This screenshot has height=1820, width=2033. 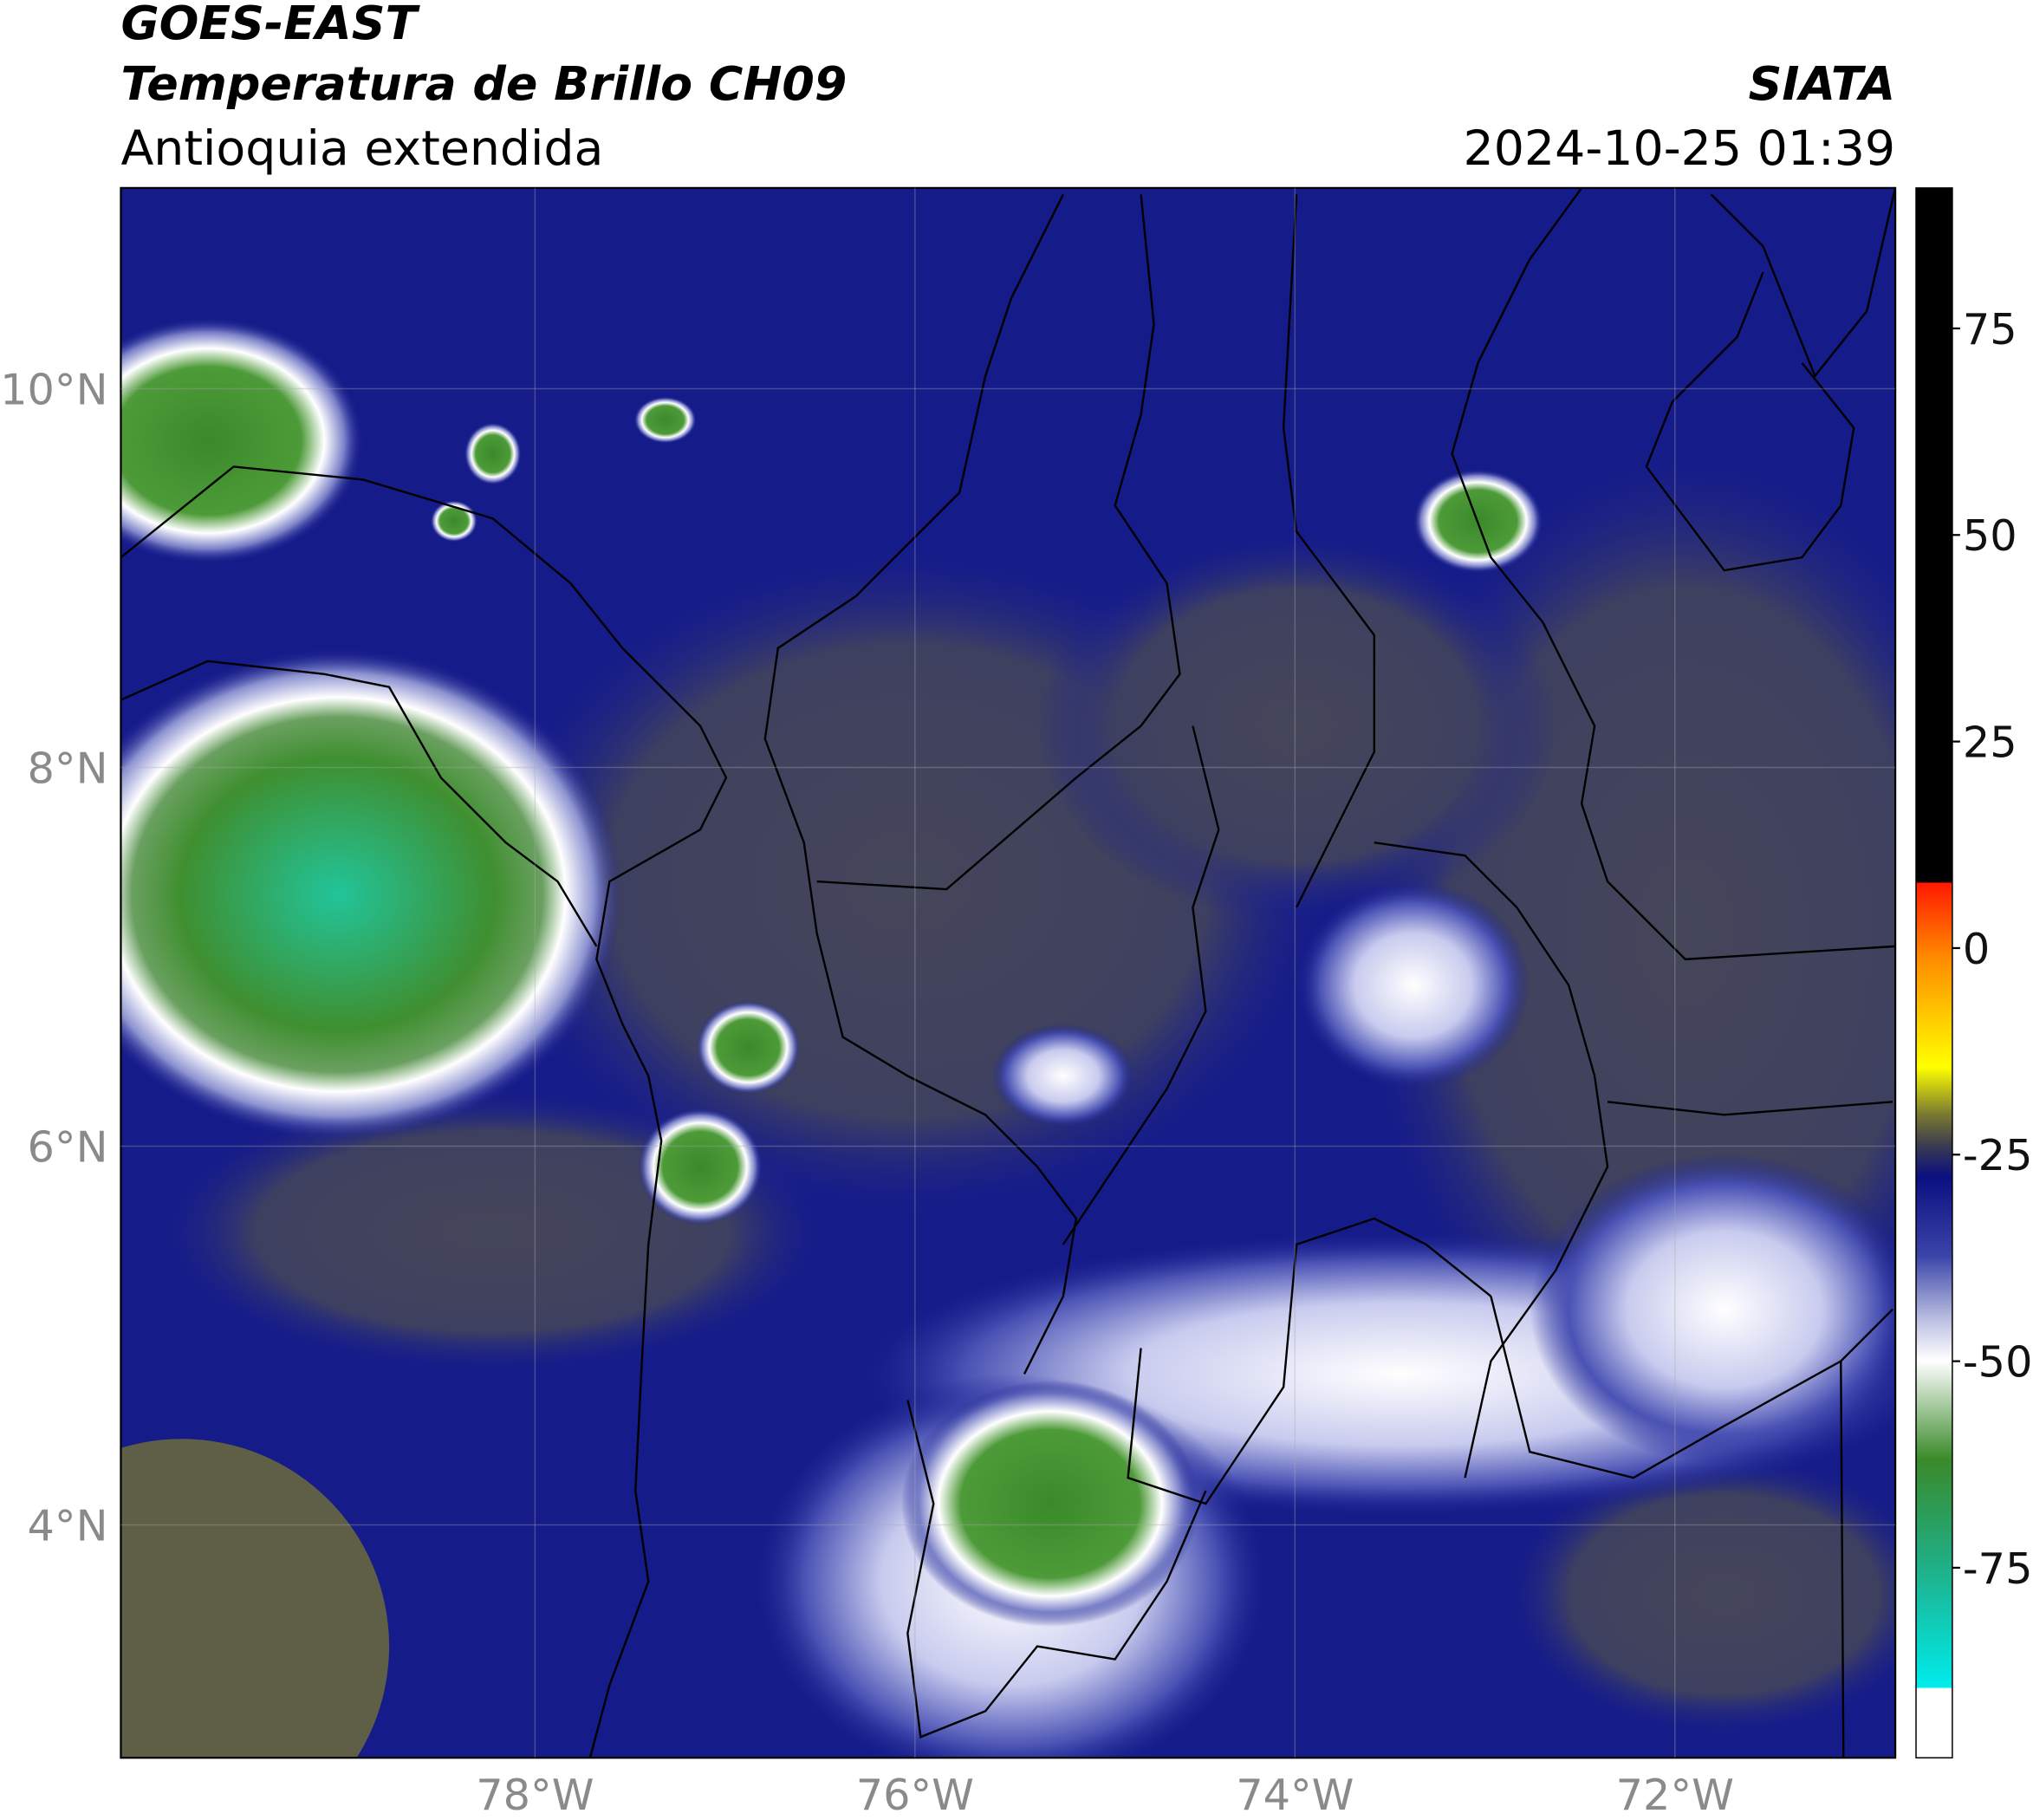 I want to click on colorbar-tick-label: -25, so click(x=1998, y=1155).